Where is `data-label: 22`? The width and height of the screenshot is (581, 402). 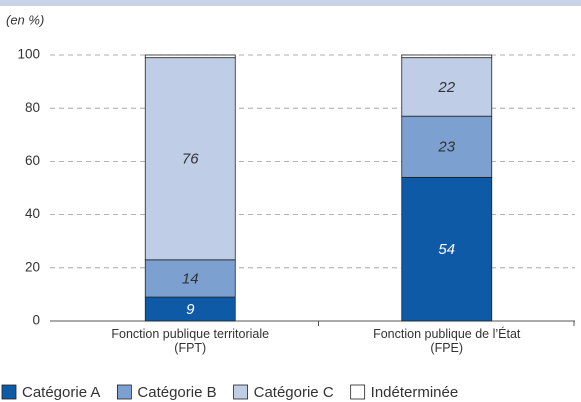
data-label: 22 is located at coordinates (446, 87).